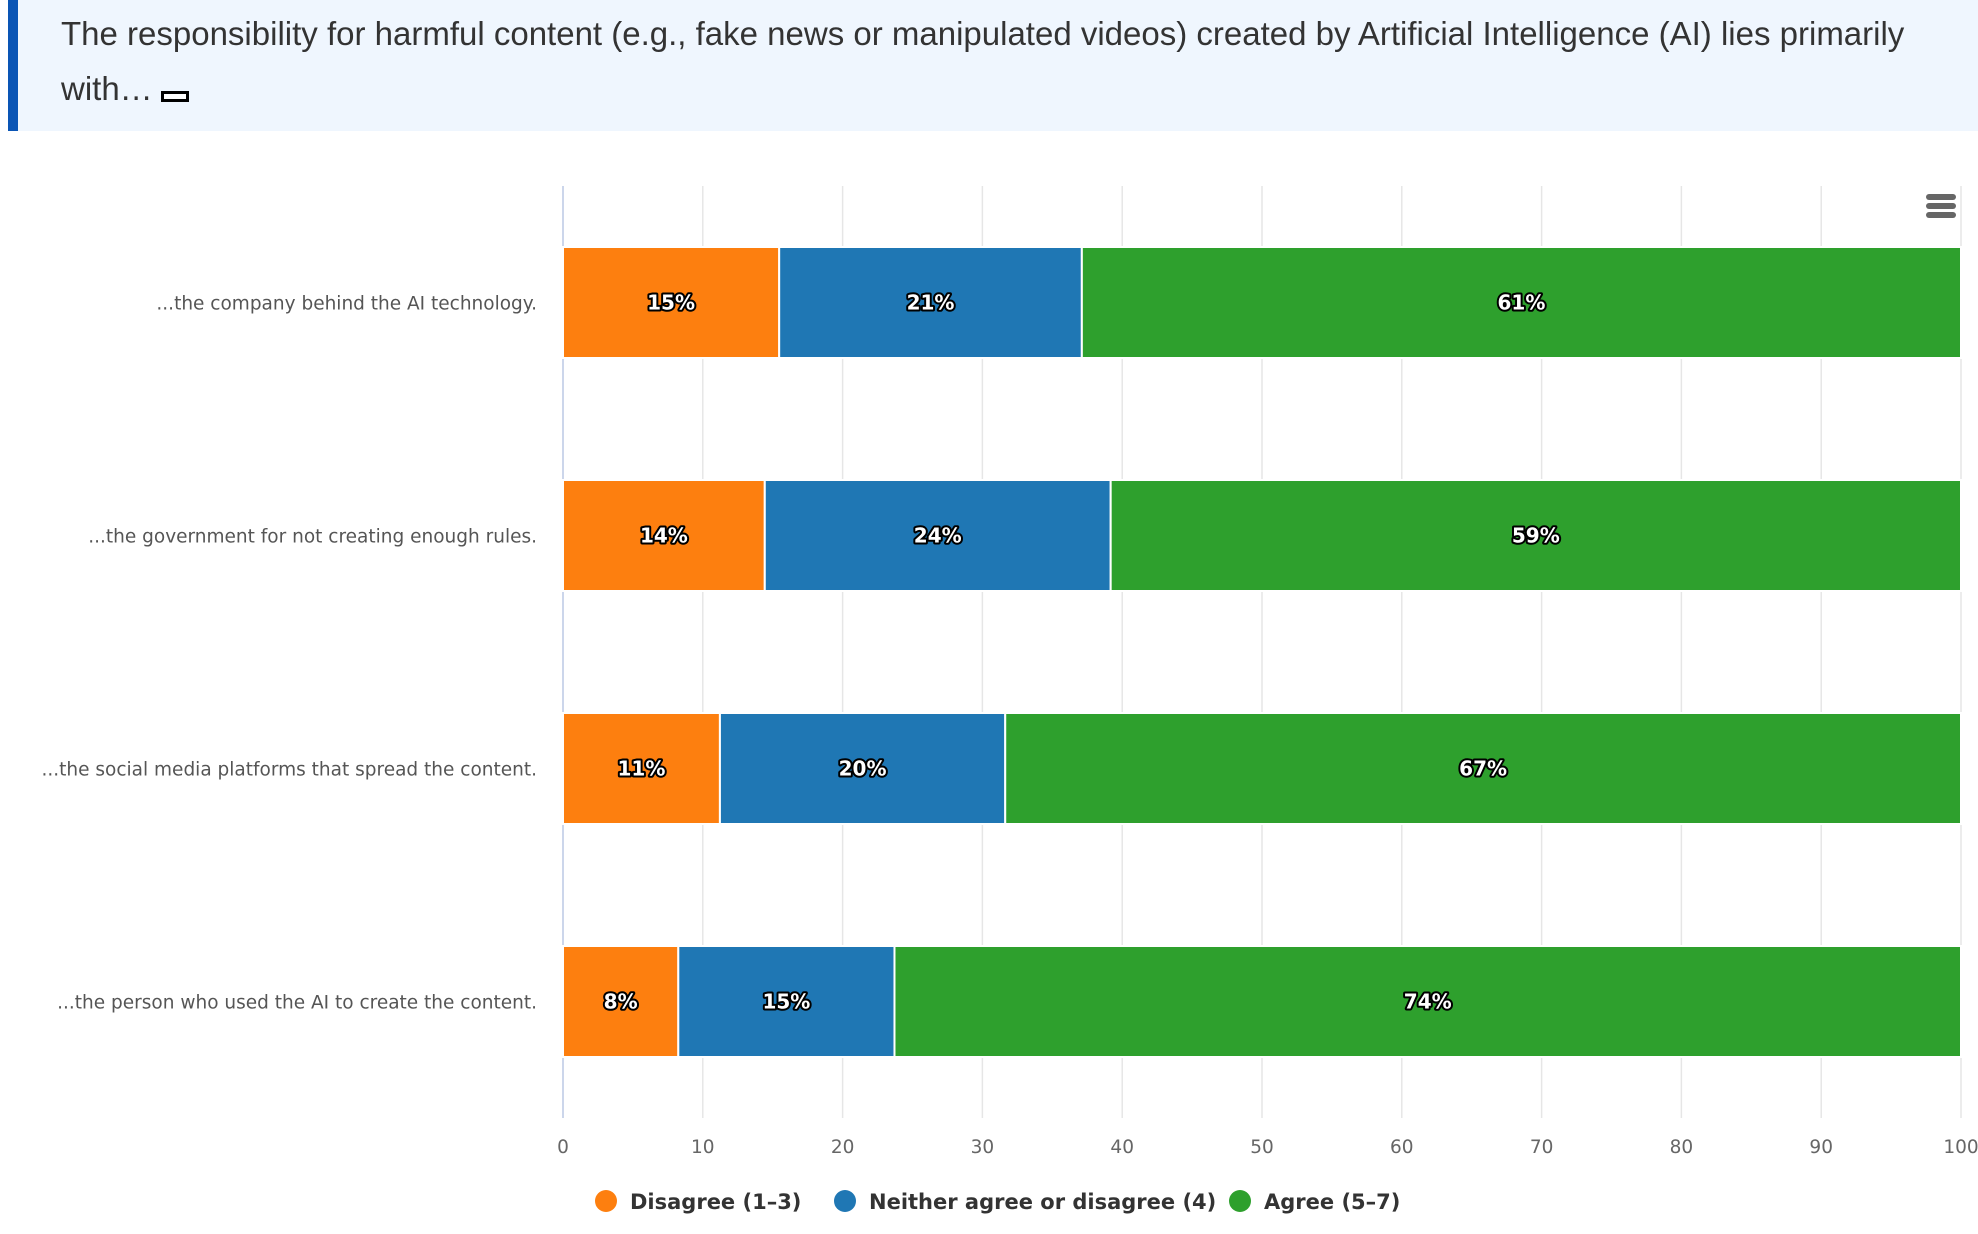 Image resolution: width=1978 pixels, height=1234 pixels. Describe the element at coordinates (983, 1147) in the screenshot. I see `x-tick-label: 30` at that location.